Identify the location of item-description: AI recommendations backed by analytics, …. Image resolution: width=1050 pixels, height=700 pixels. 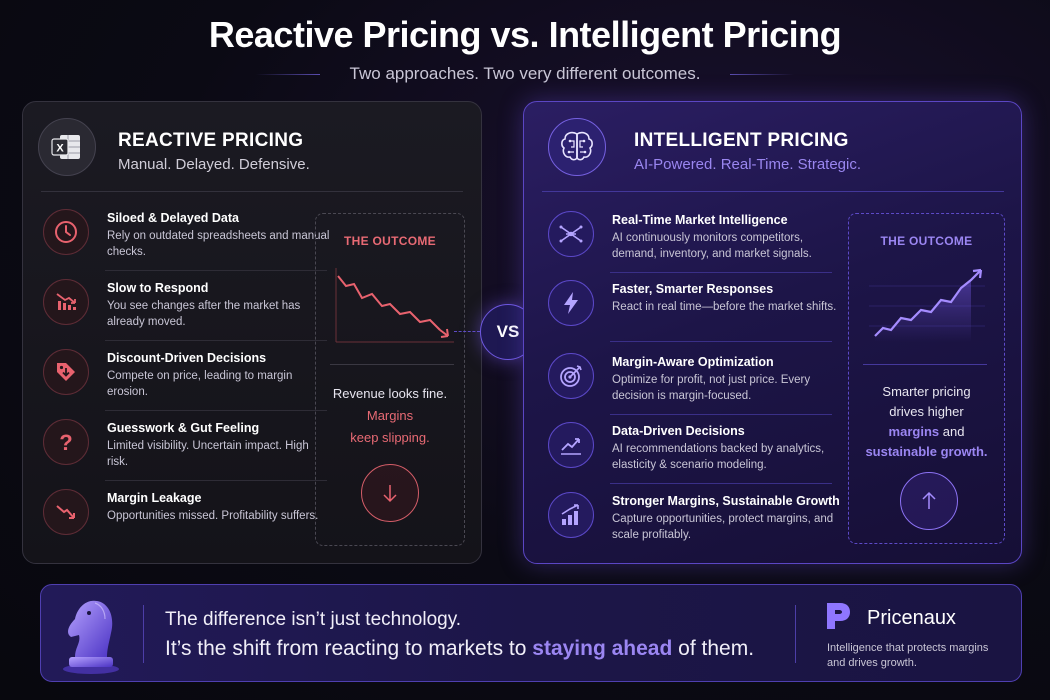
(718, 457).